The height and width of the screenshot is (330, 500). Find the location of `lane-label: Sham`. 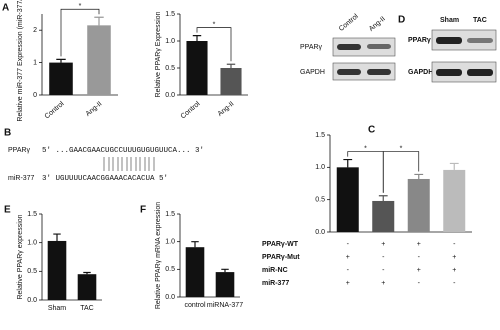

lane-label: Sham is located at coordinates (449, 20).